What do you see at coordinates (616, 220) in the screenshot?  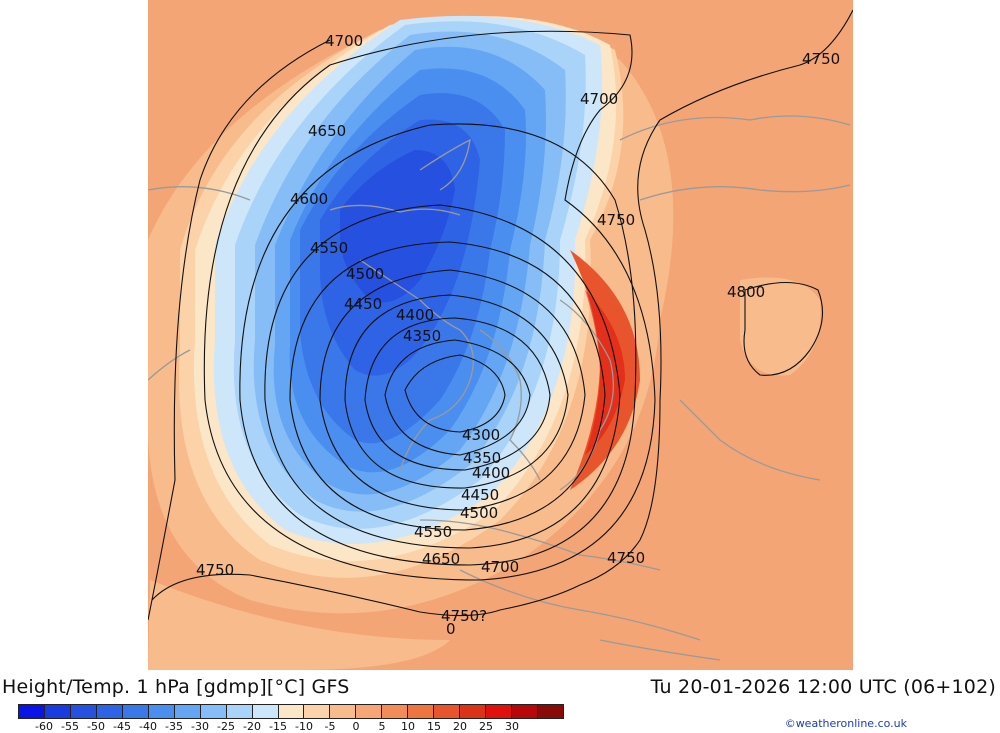 I see `contour-label-4750-east: 4750` at bounding box center [616, 220].